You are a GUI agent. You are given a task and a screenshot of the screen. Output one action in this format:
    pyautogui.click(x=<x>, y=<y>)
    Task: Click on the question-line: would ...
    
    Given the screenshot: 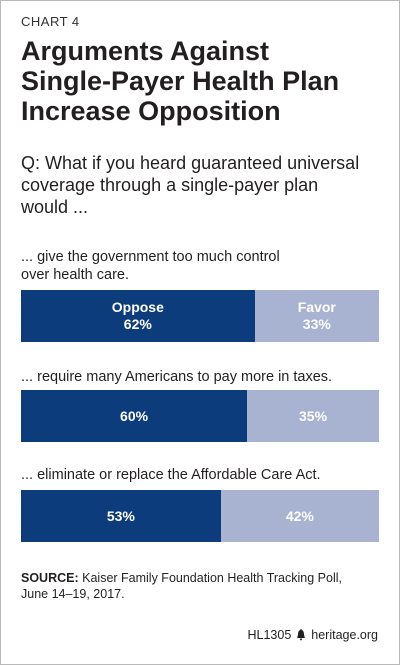 What is the action you would take?
    pyautogui.click(x=55, y=207)
    